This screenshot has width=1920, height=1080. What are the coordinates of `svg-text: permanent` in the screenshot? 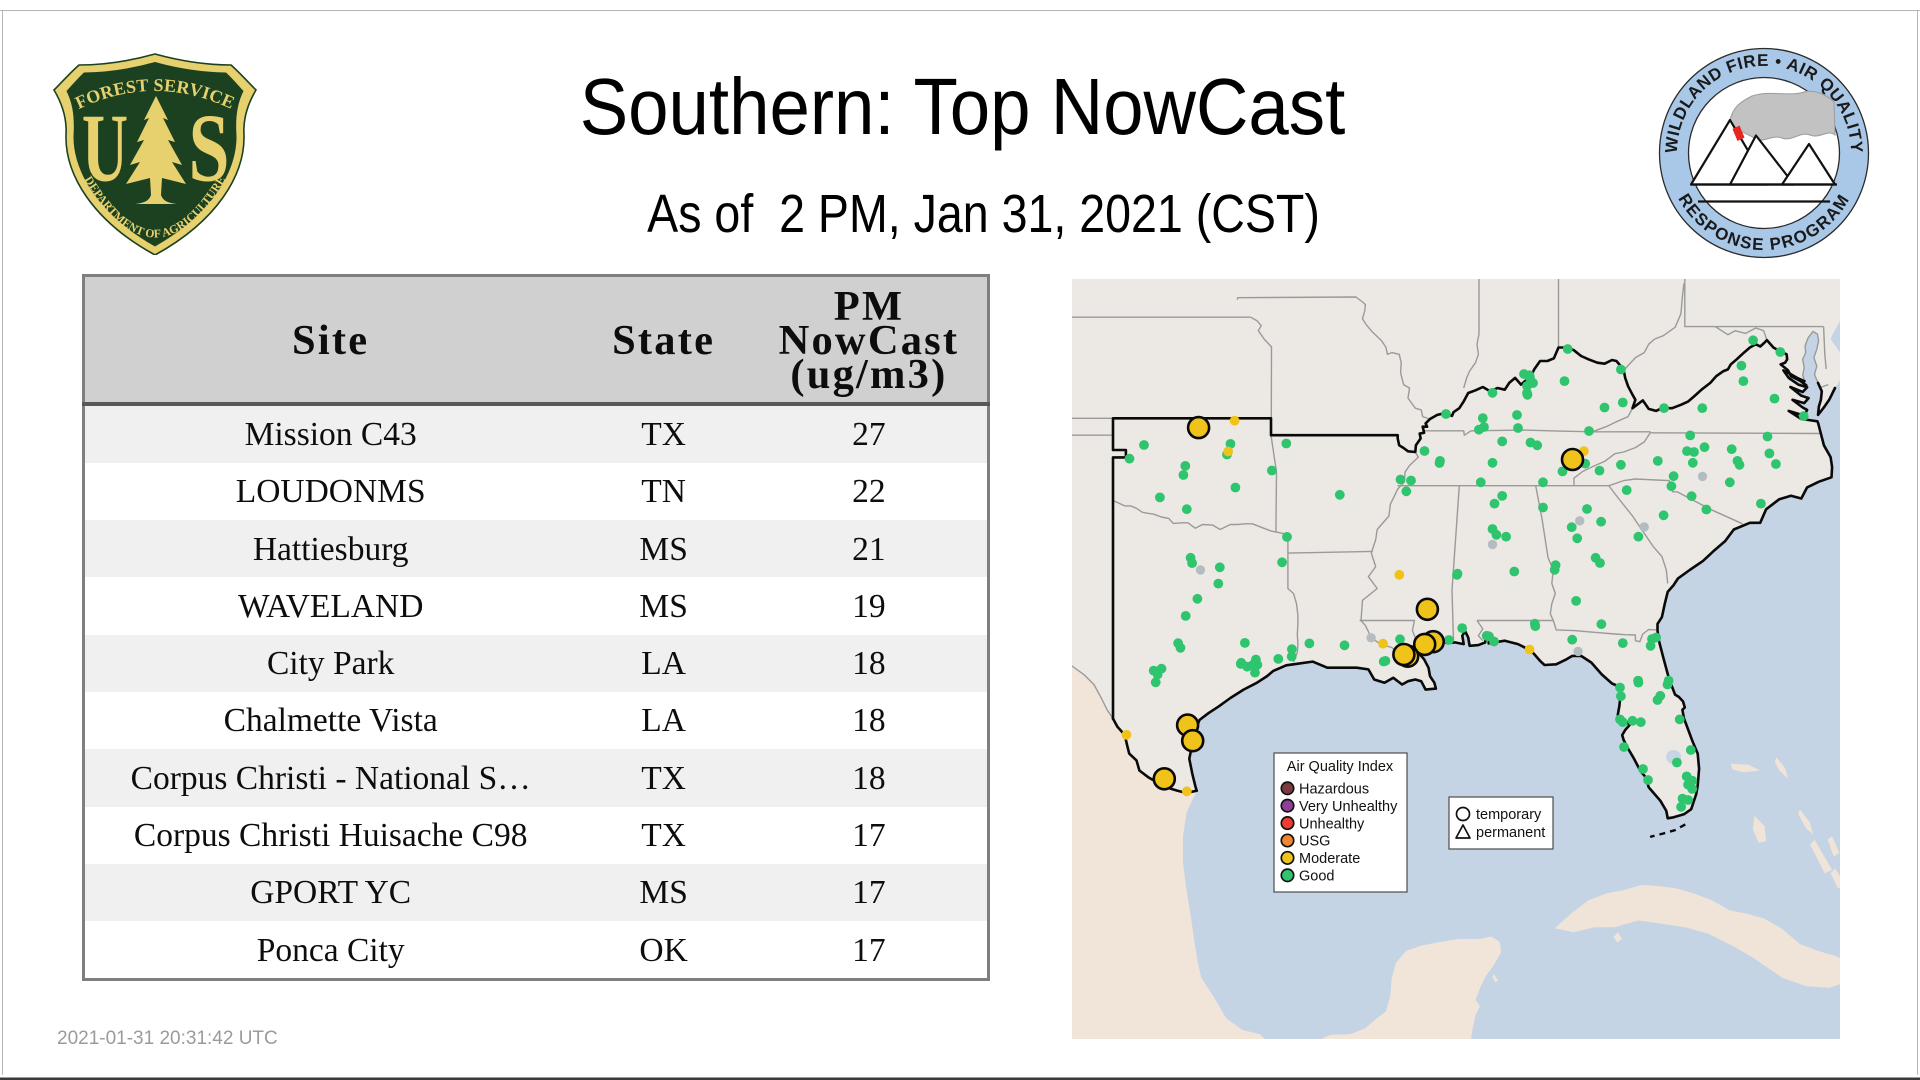 It's located at (1510, 833).